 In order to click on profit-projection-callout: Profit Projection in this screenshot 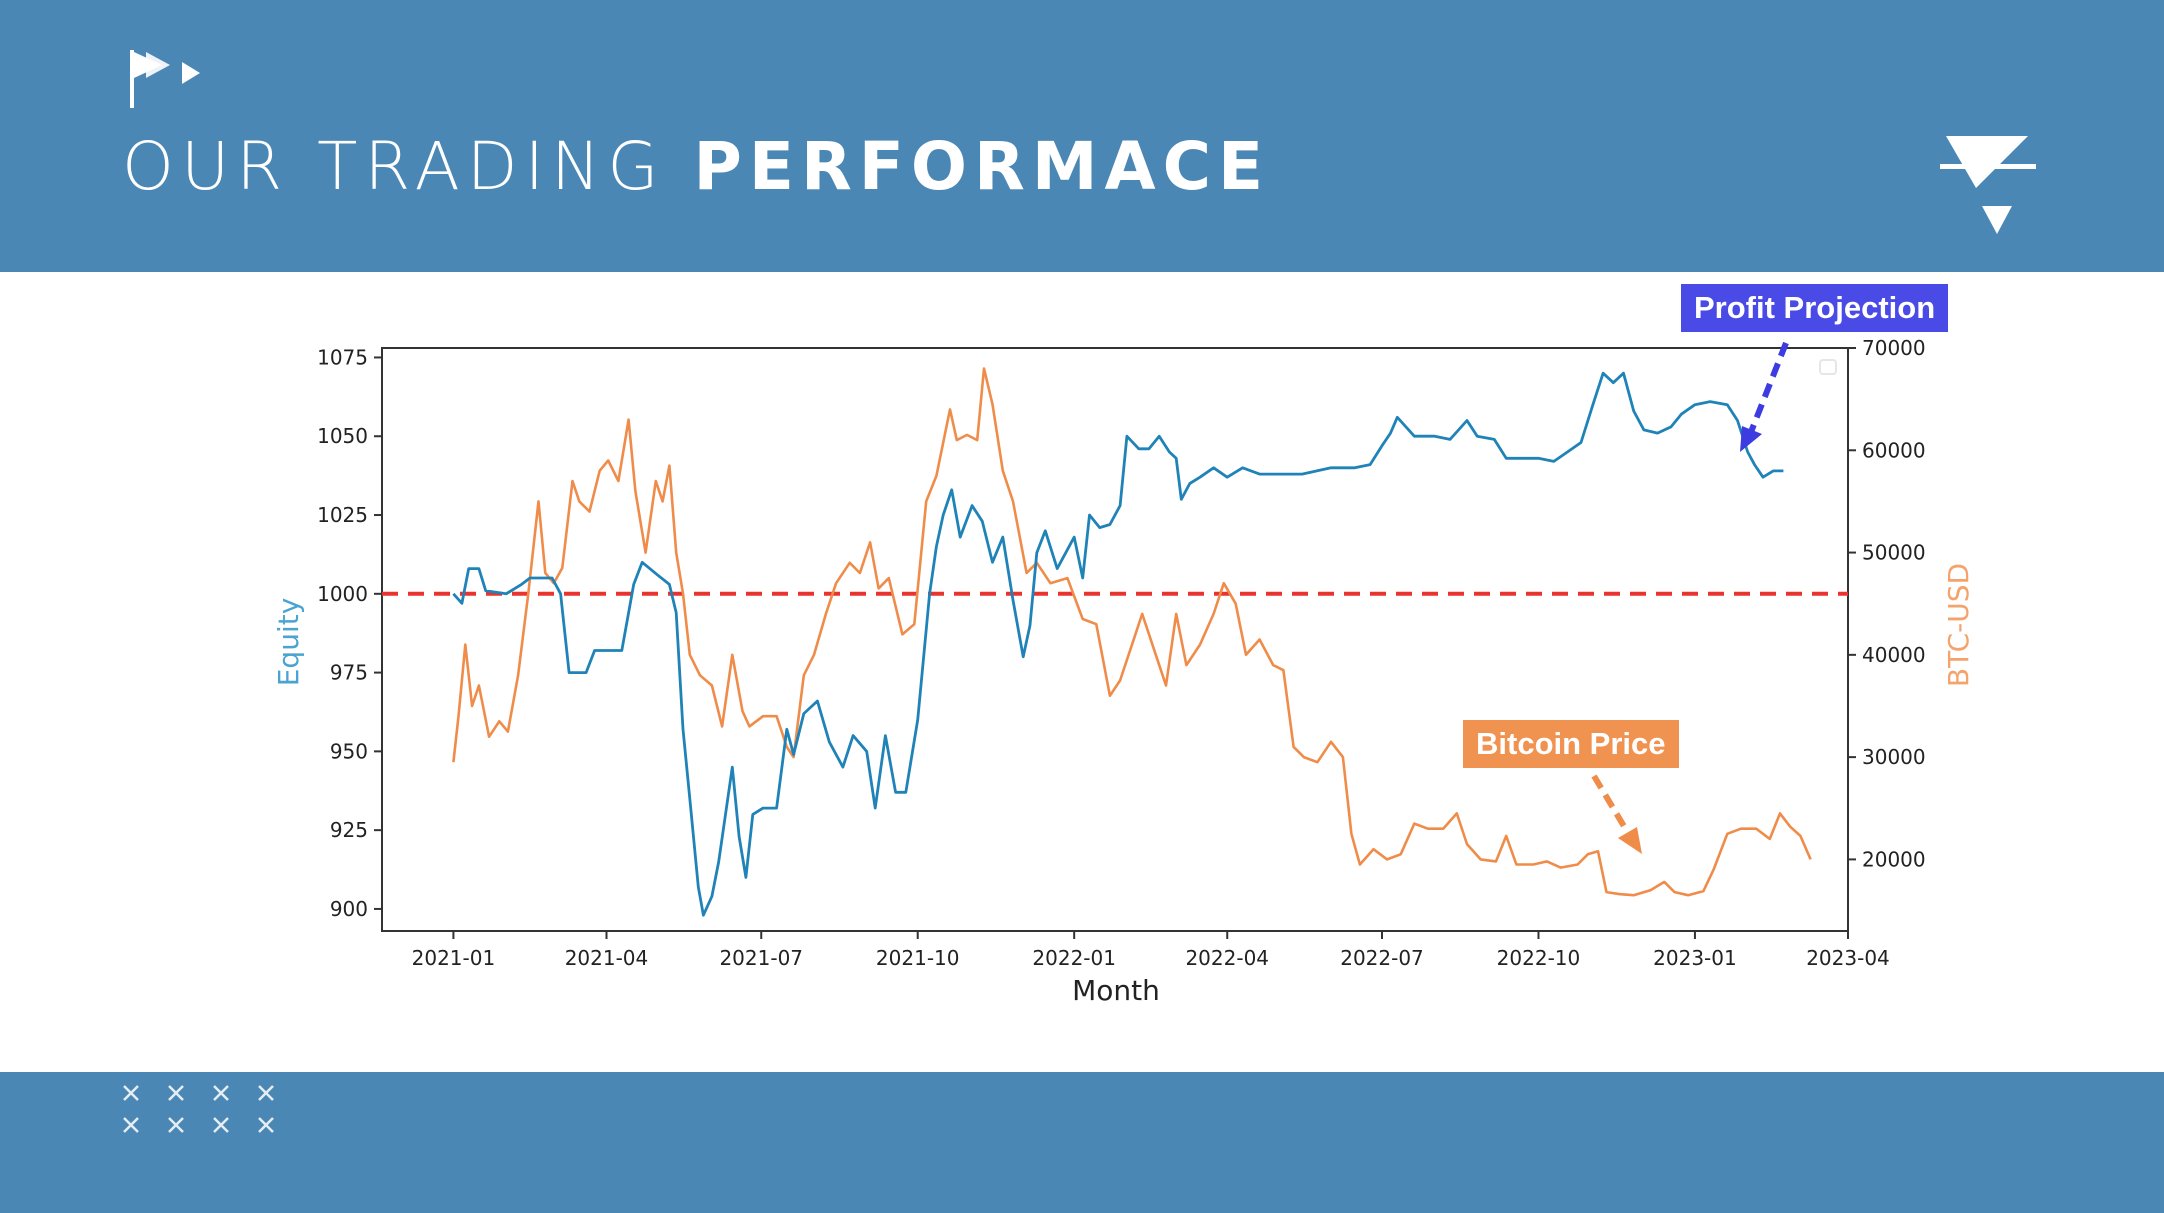, I will do `click(1815, 308)`.